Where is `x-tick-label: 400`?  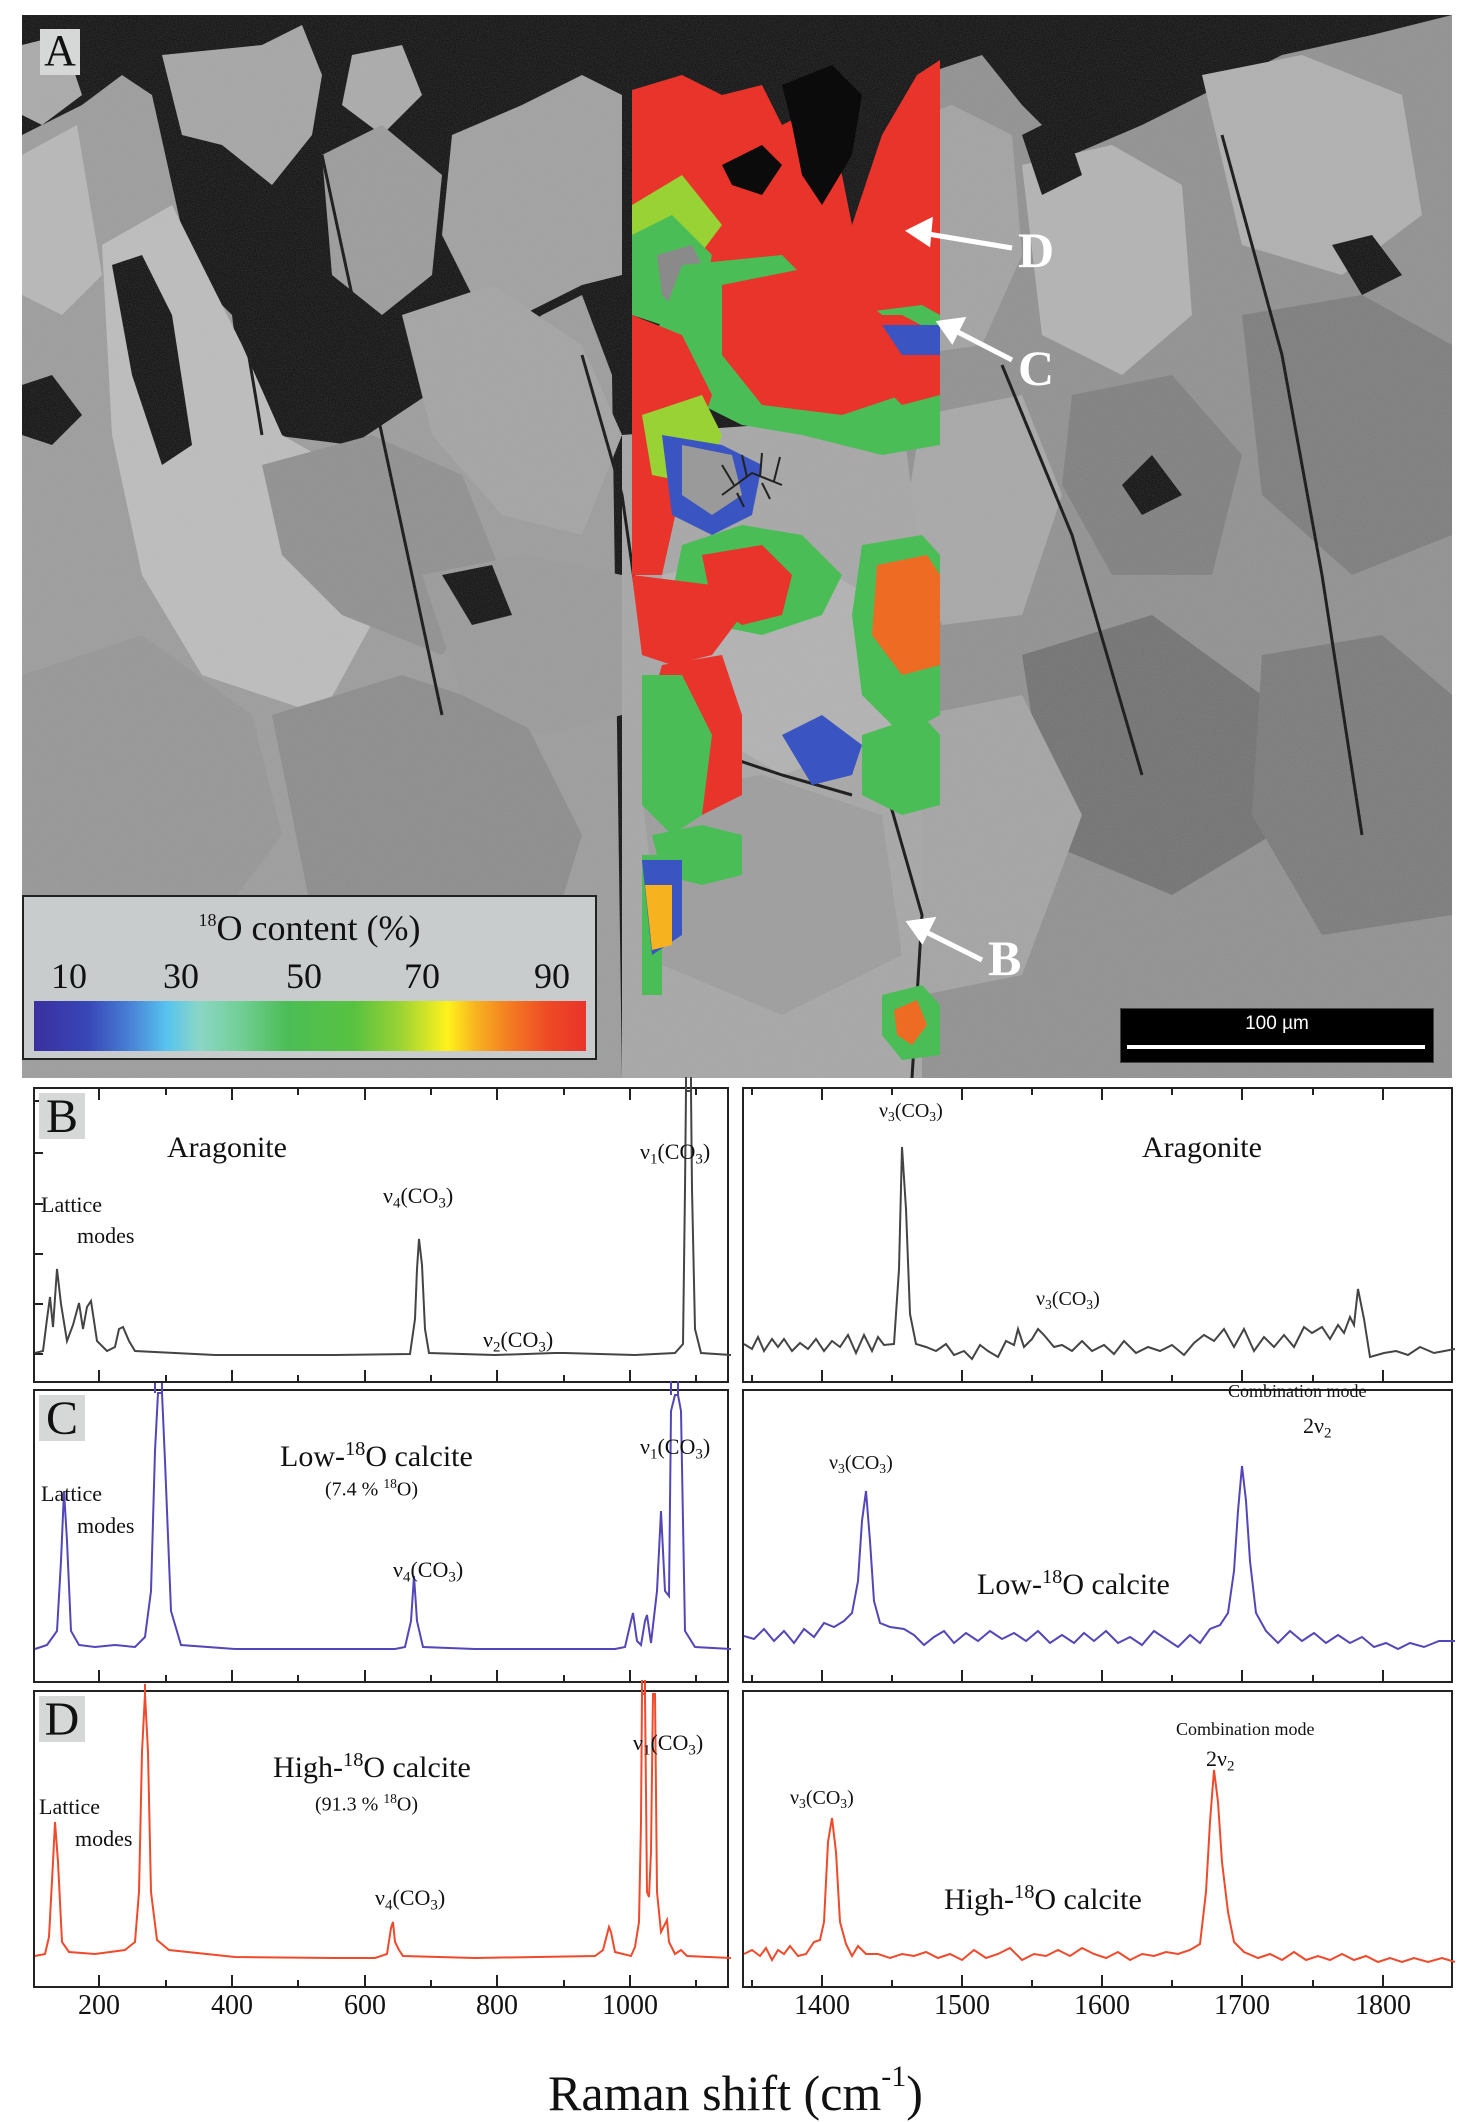 x-tick-label: 400 is located at coordinates (232, 2005).